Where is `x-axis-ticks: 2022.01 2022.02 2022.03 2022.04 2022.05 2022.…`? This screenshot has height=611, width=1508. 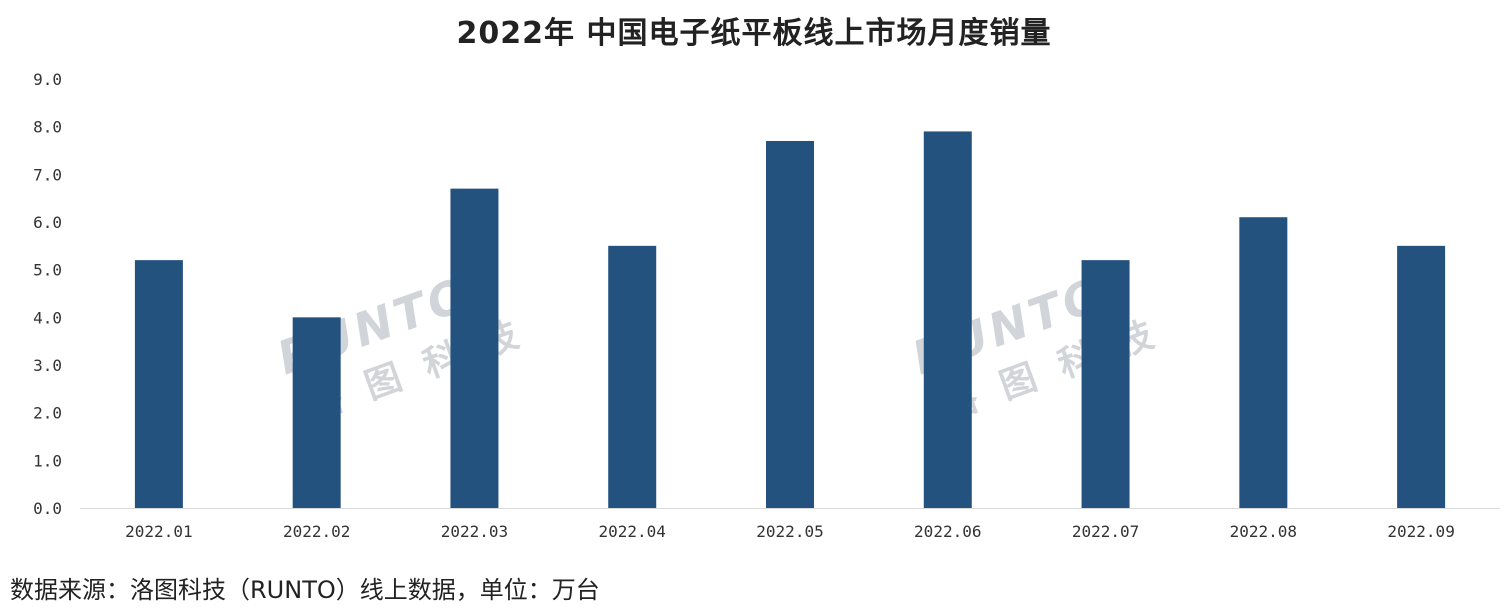 x-axis-ticks: 2022.01 2022.02 2022.03 2022.04 2022.05 2022.… is located at coordinates (790, 531).